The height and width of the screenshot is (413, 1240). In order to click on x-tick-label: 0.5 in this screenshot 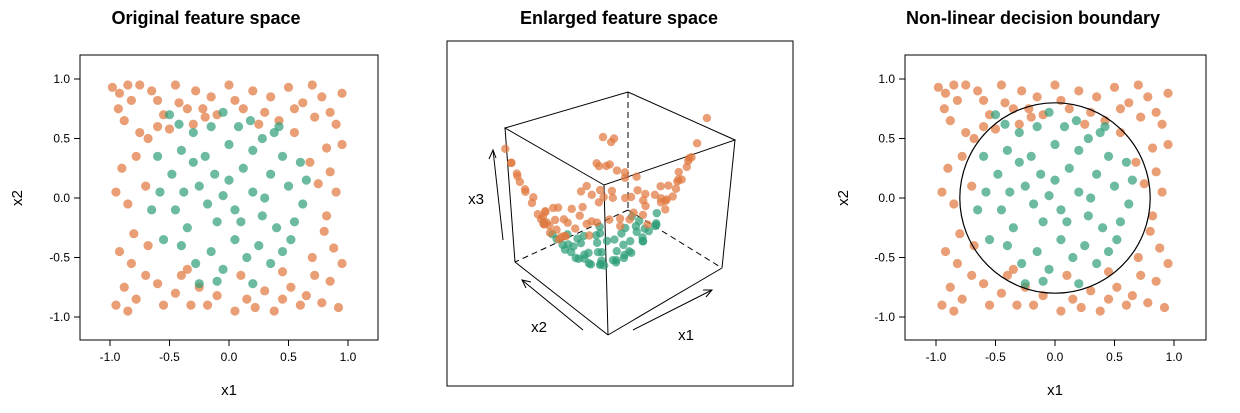, I will do `click(288, 357)`.